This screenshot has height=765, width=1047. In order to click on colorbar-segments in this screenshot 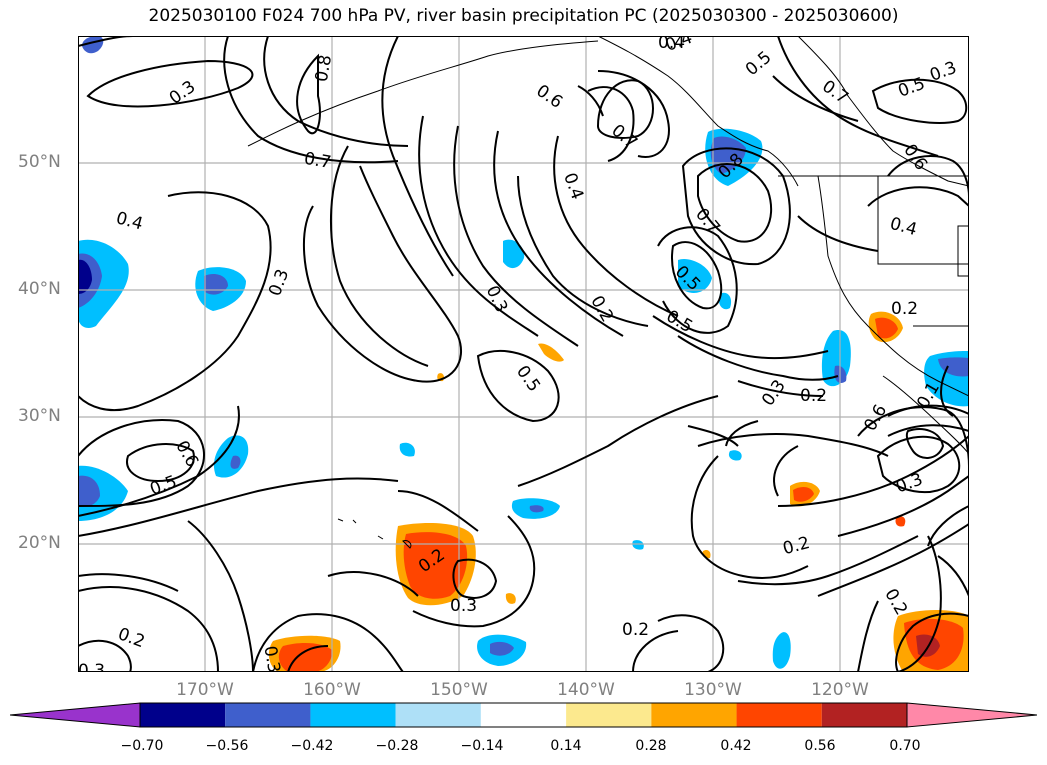, I will do `click(523, 715)`.